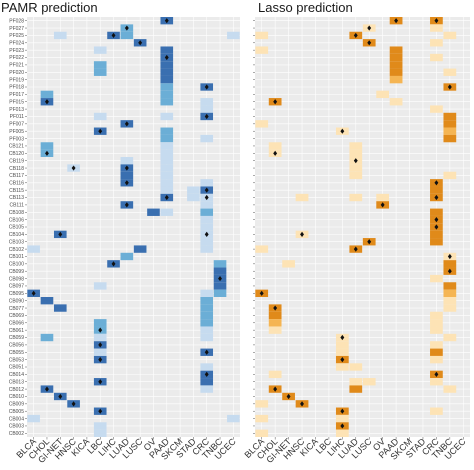 This screenshot has width=474, height=470. Describe the element at coordinates (167, 79) in the screenshot. I see `pamr-tile-PF019-PAAD` at that location.